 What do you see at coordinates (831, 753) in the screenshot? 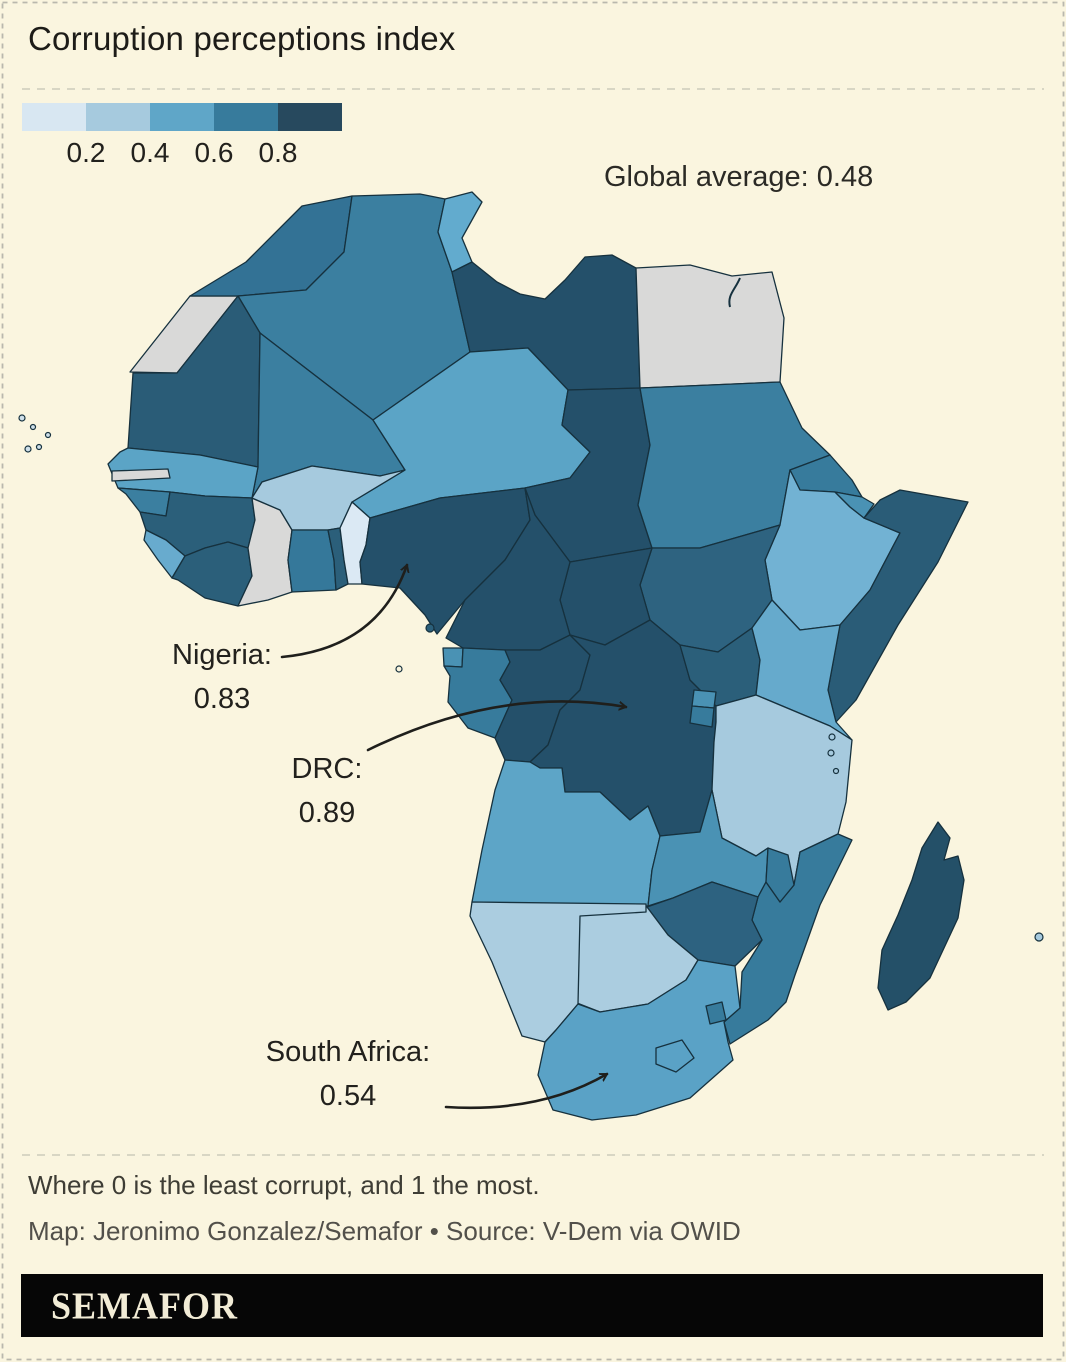
I see `island-pemba` at bounding box center [831, 753].